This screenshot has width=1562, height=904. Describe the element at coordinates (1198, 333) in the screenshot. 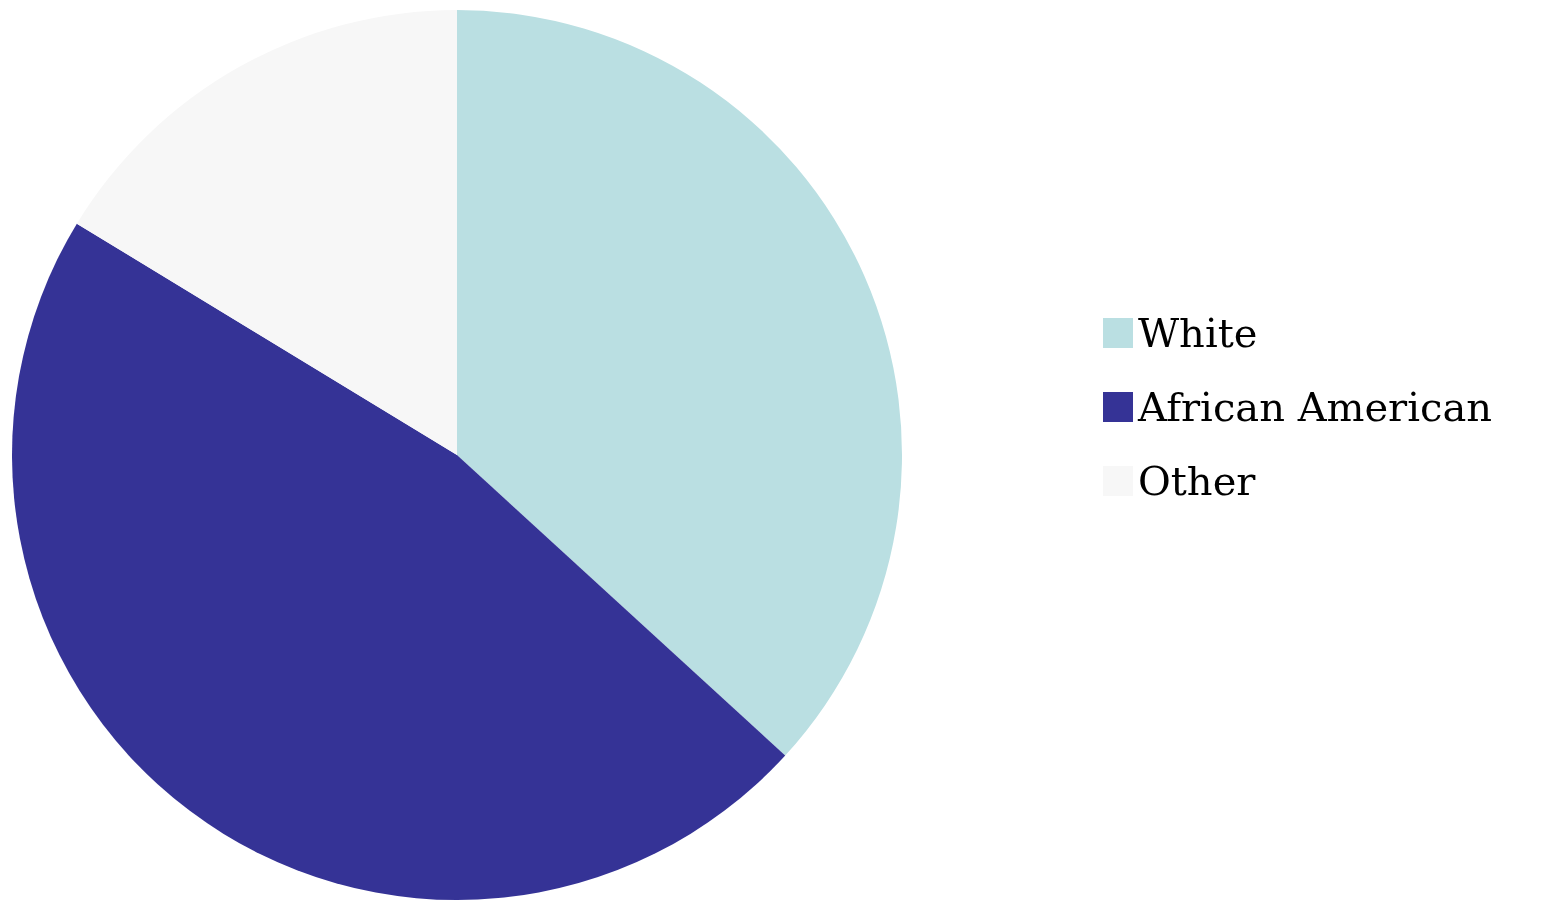

I see `legend-label: White` at that location.